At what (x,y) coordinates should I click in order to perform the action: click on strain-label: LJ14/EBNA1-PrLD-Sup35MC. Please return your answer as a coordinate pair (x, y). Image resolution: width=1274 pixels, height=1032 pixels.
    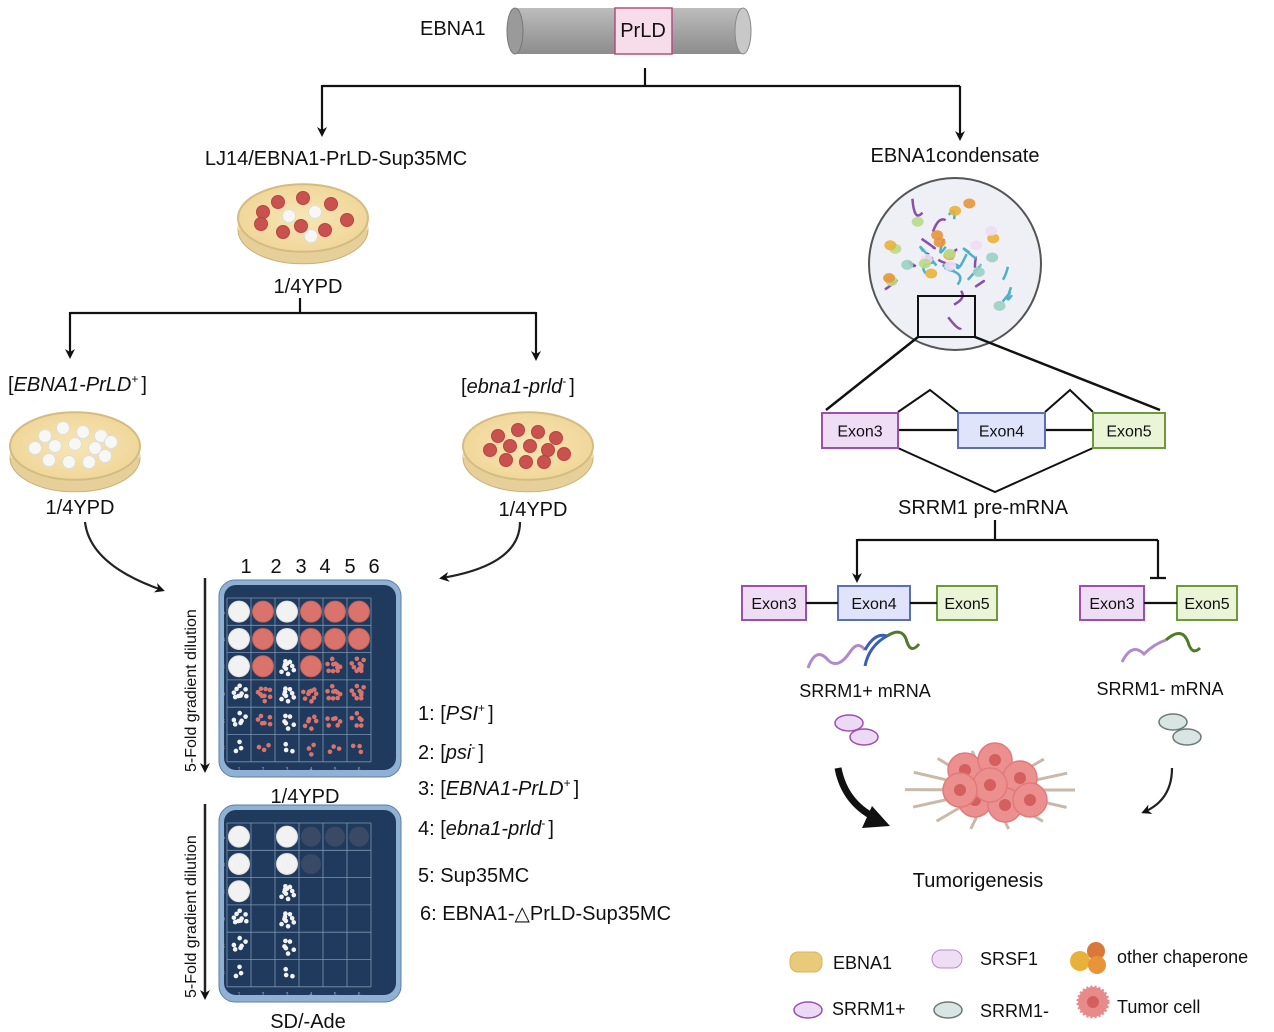
    Looking at the image, I should click on (336, 159).